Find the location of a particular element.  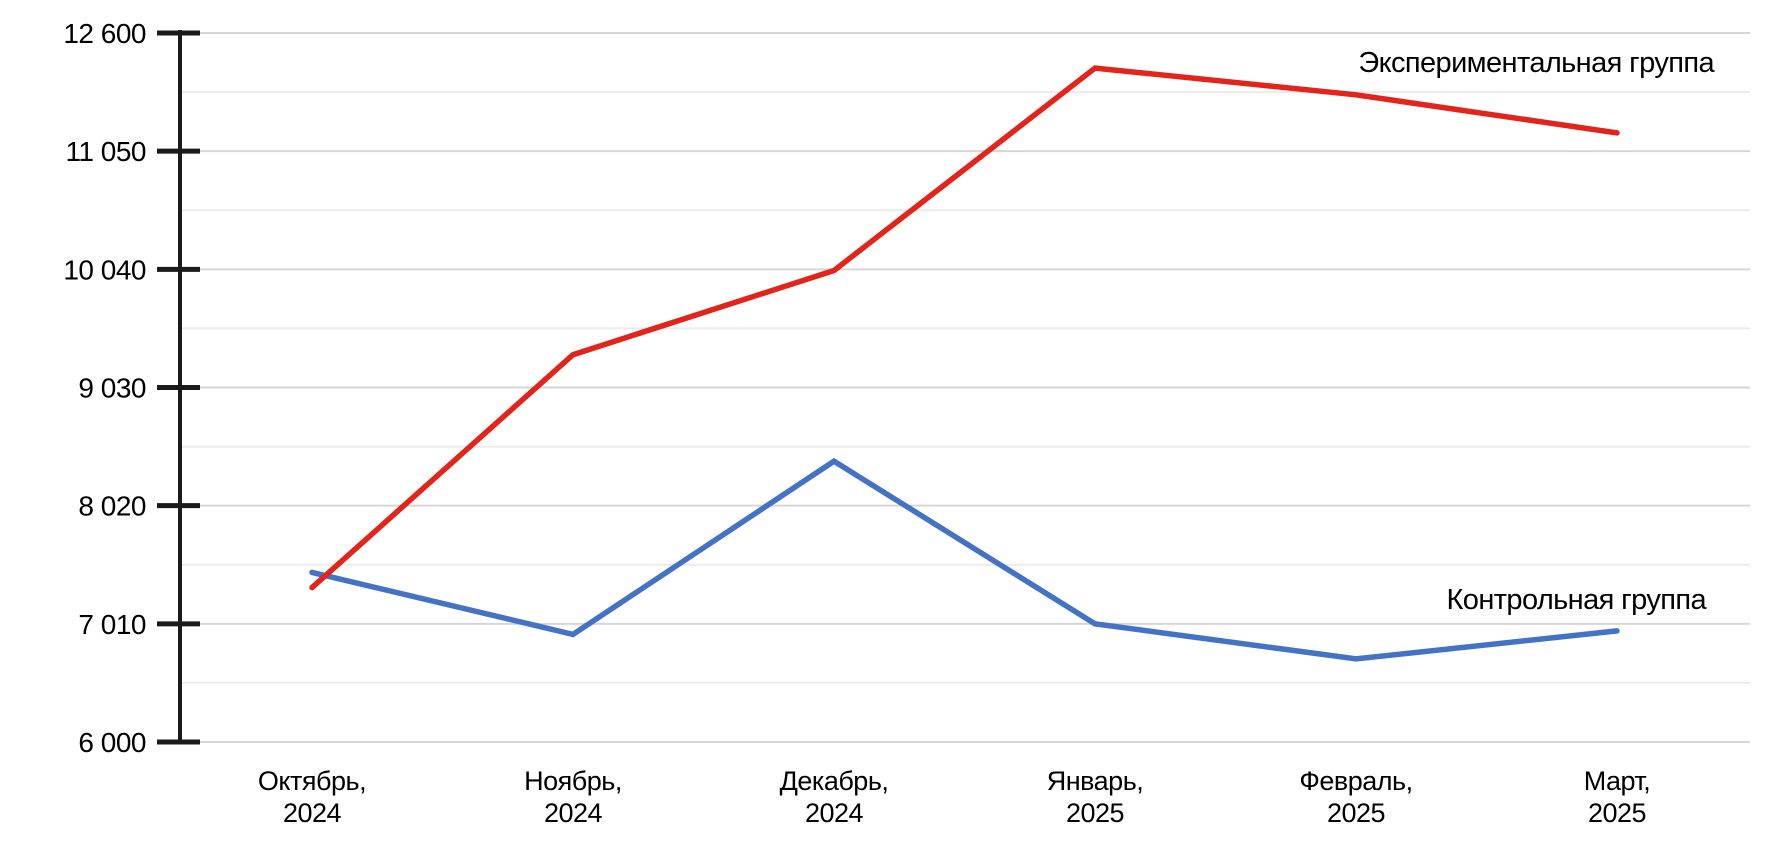

x-category-label: Декабрь, 2024 is located at coordinates (834, 797).